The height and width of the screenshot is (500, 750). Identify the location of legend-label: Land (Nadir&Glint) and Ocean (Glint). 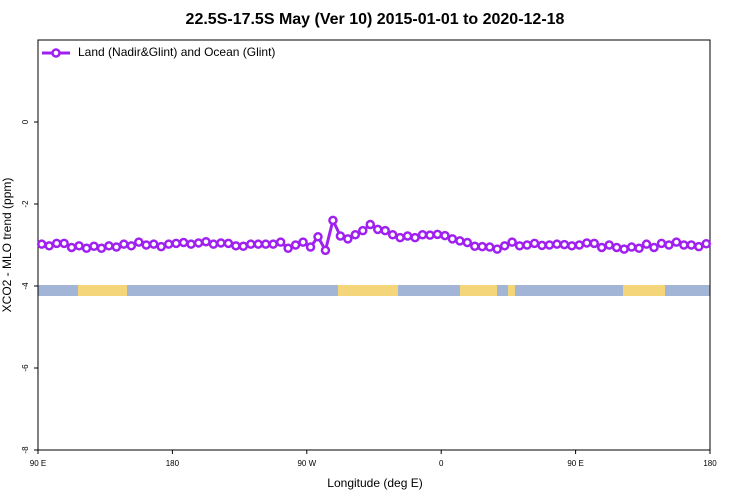
(176, 52).